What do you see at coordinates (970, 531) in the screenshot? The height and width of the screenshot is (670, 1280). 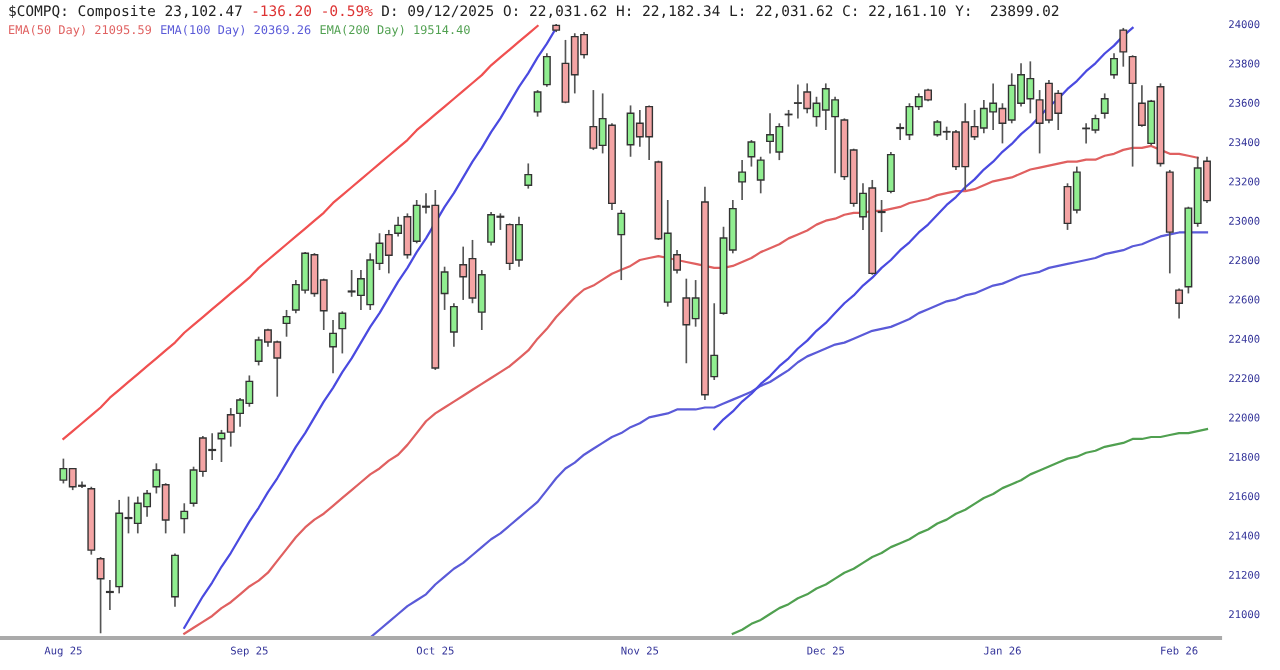 I see `line-series` at bounding box center [970, 531].